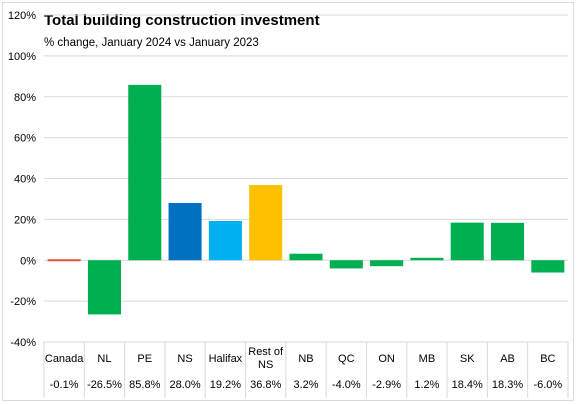 This screenshot has width=577, height=404. What do you see at coordinates (25, 139) in the screenshot?
I see `y-tick-label: 60%` at bounding box center [25, 139].